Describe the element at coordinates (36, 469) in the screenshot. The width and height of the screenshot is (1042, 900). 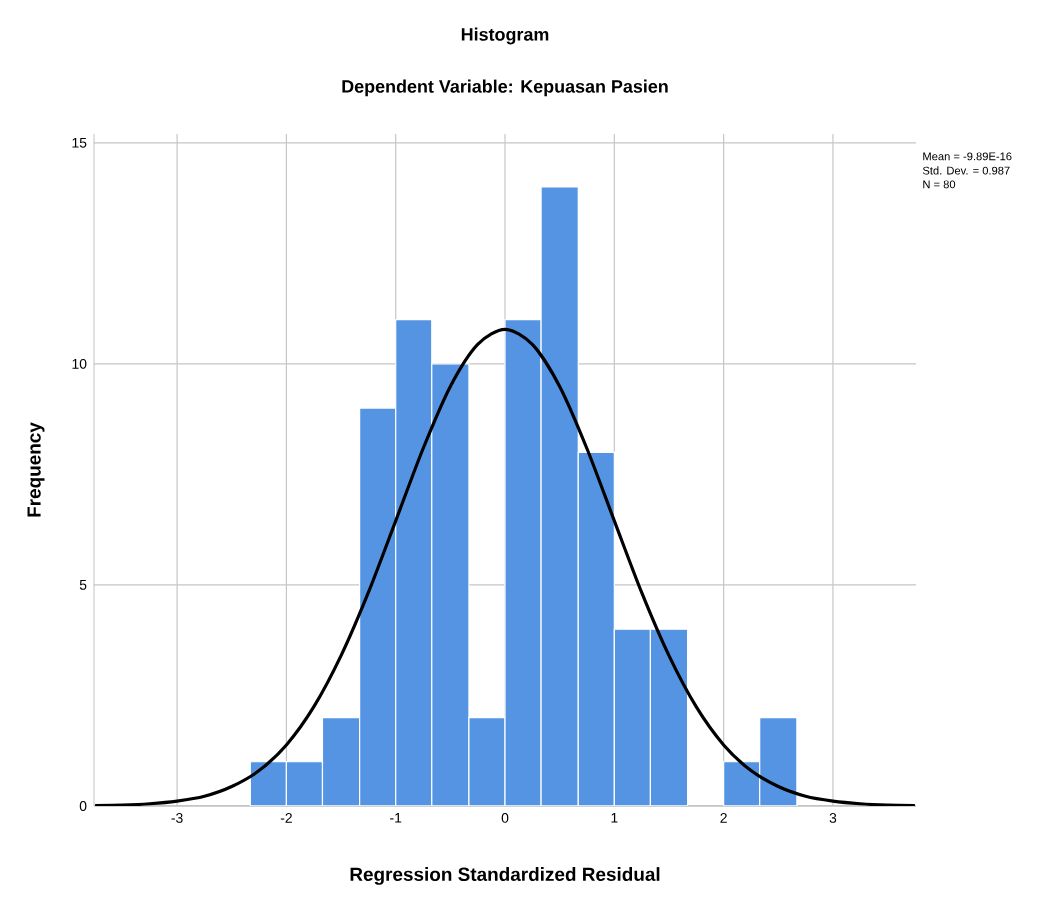
I see `y-axis-title: Frequency` at that location.